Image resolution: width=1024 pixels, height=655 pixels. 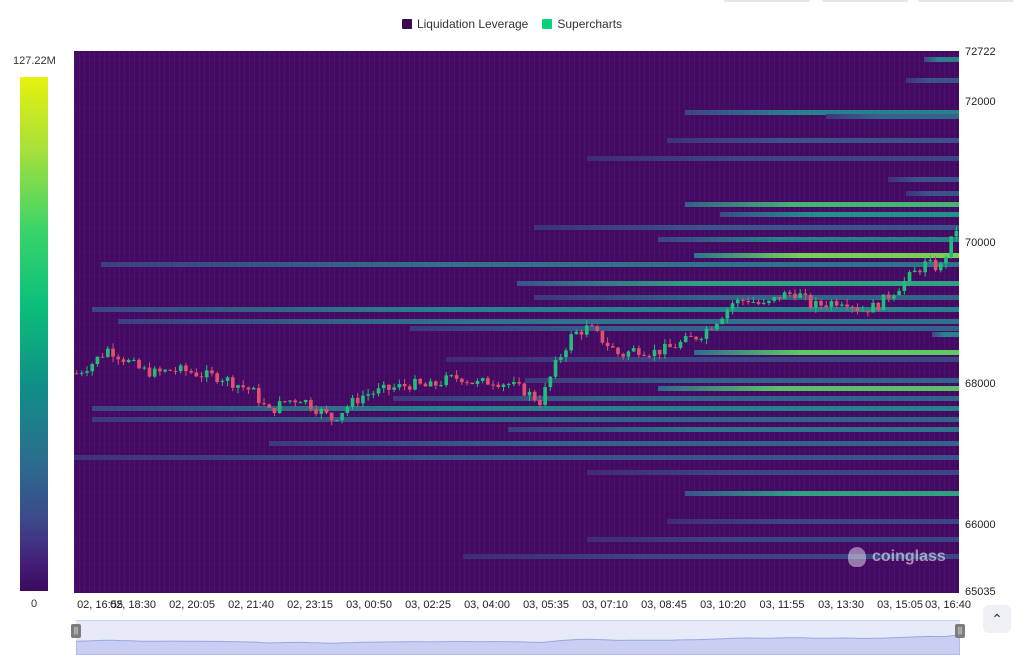 I want to click on legend-item-liquidation-leverage: Liquidation Leverage, so click(x=464, y=24).